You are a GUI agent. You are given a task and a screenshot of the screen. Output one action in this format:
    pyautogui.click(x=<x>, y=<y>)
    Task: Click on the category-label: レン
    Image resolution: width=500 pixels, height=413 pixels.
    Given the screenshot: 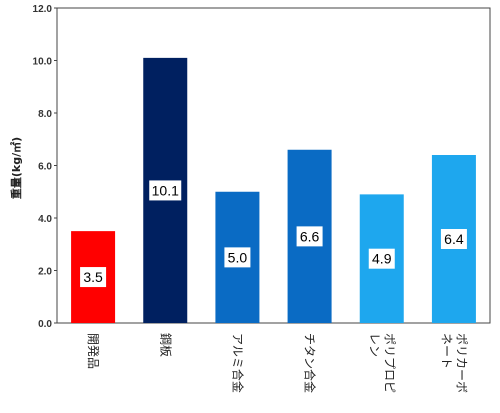 What is the action you would take?
    pyautogui.click(x=374, y=345)
    